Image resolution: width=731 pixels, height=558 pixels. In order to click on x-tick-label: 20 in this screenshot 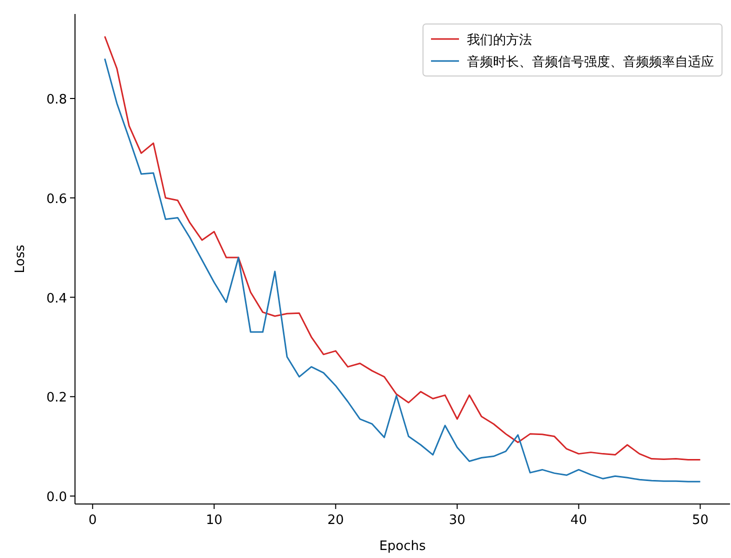, I will do `click(335, 520)`.